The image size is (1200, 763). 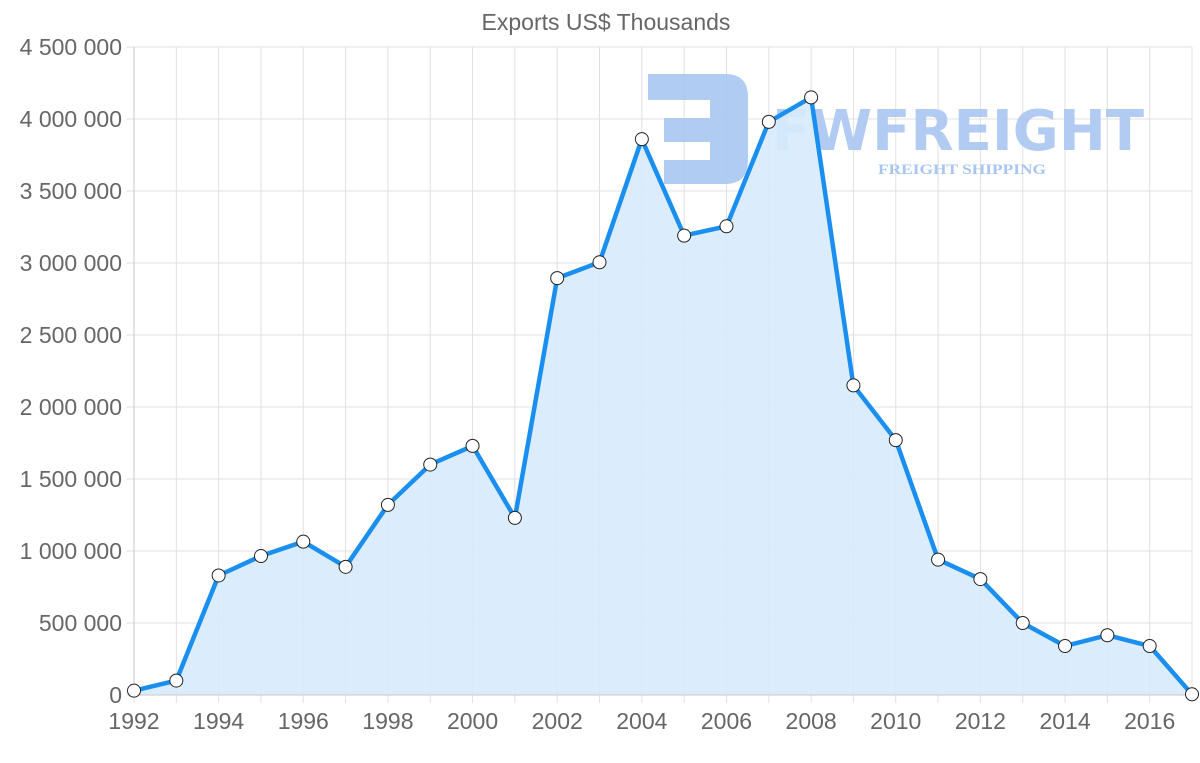 I want to click on data-point-1992, so click(x=134, y=690).